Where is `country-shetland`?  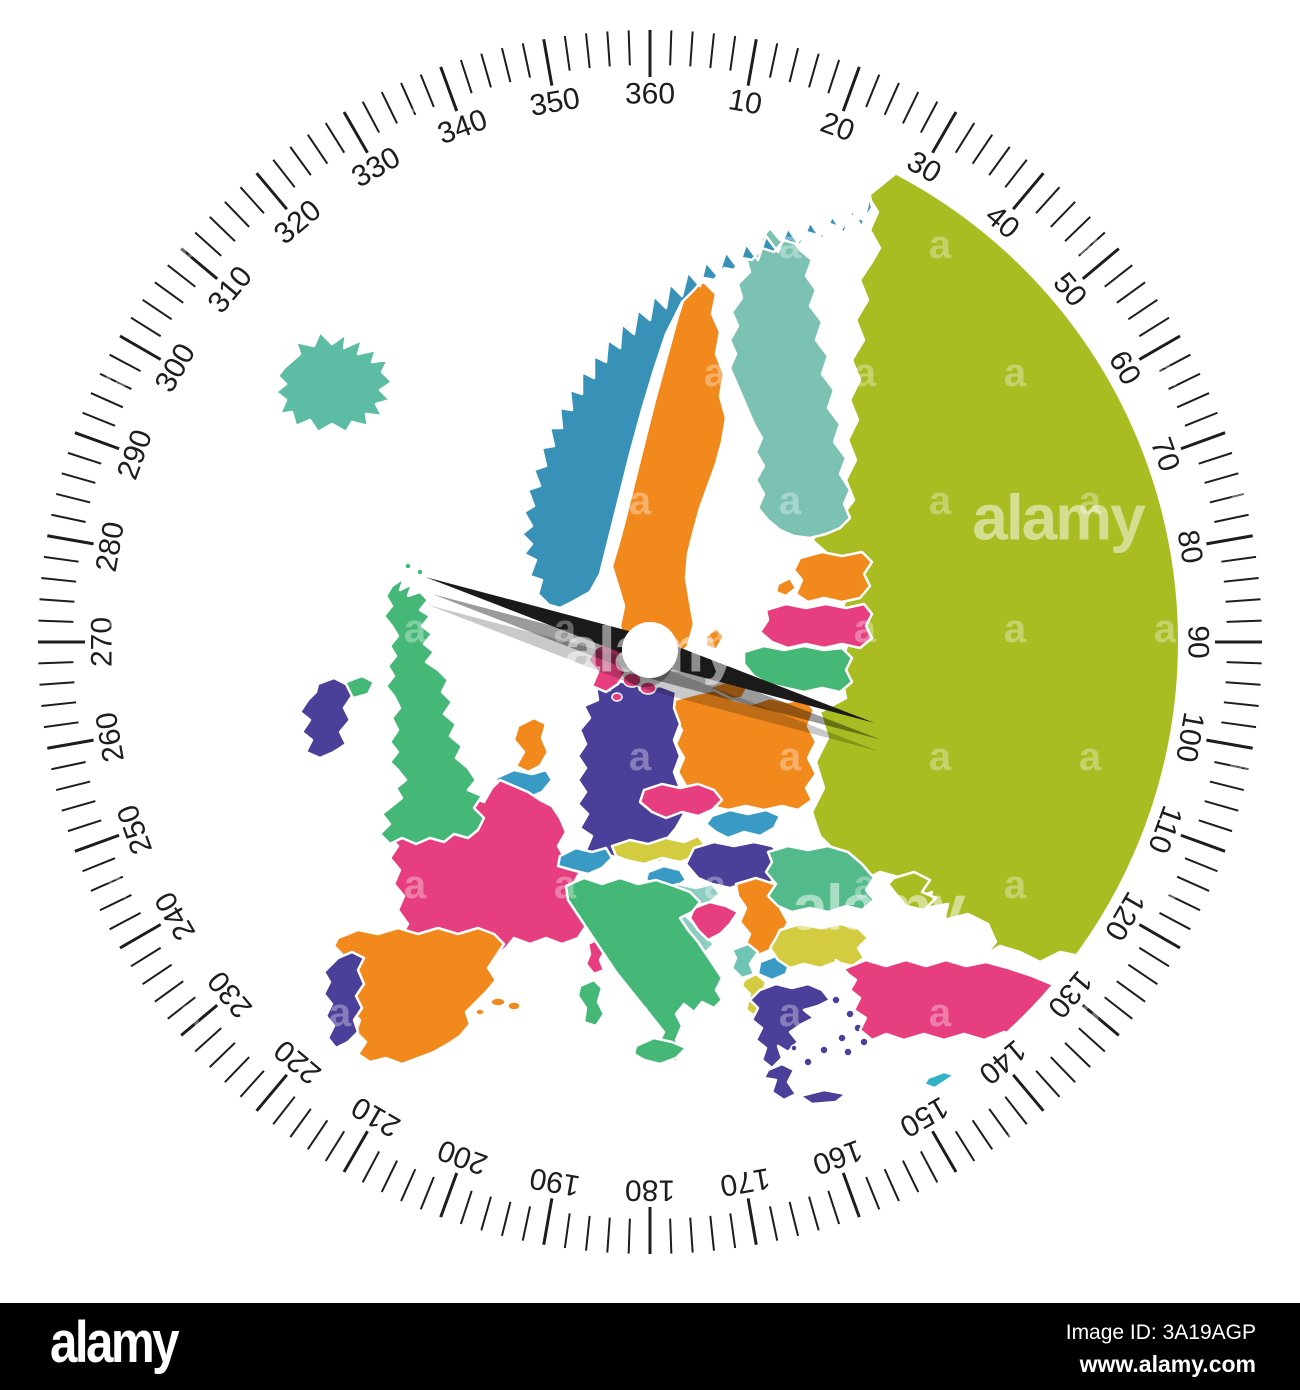
country-shetland is located at coordinates (420, 572).